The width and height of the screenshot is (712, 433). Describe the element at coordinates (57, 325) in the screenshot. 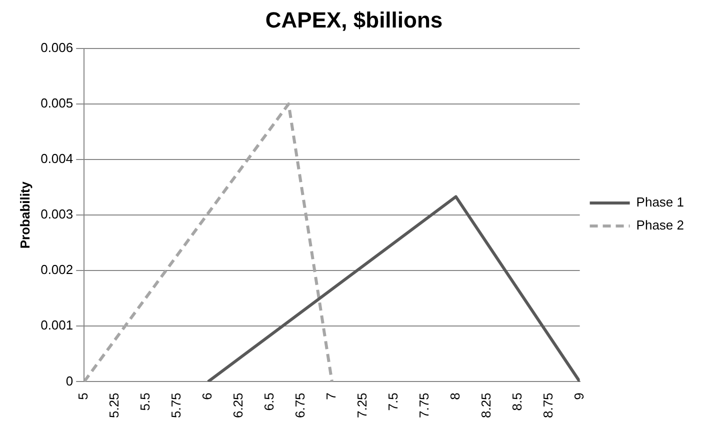

I see `y-tick-label: 0.001` at that location.